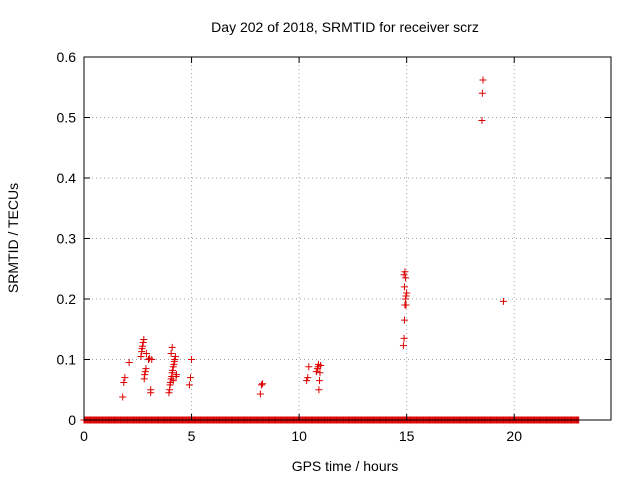 The image size is (640, 480). I want to click on x-tick-label: 20, so click(514, 436).